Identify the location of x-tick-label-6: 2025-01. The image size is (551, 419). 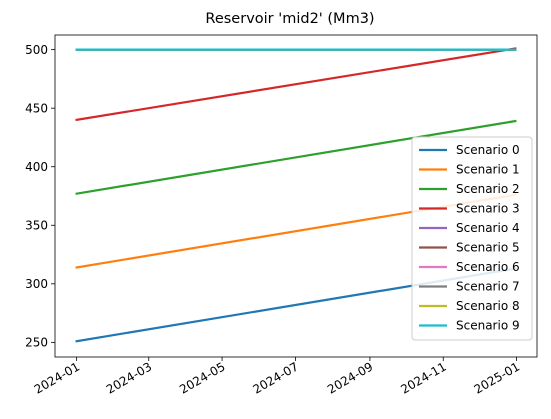
(497, 377).